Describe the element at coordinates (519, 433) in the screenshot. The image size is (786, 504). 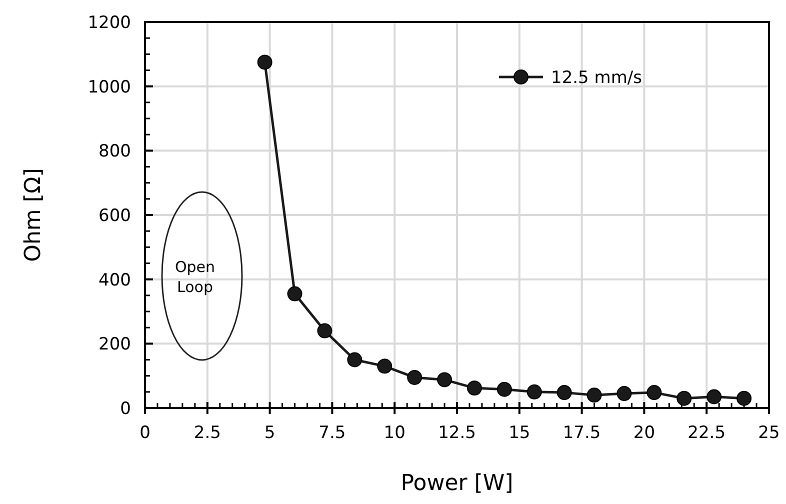
I see `x-tick-label: 15` at that location.